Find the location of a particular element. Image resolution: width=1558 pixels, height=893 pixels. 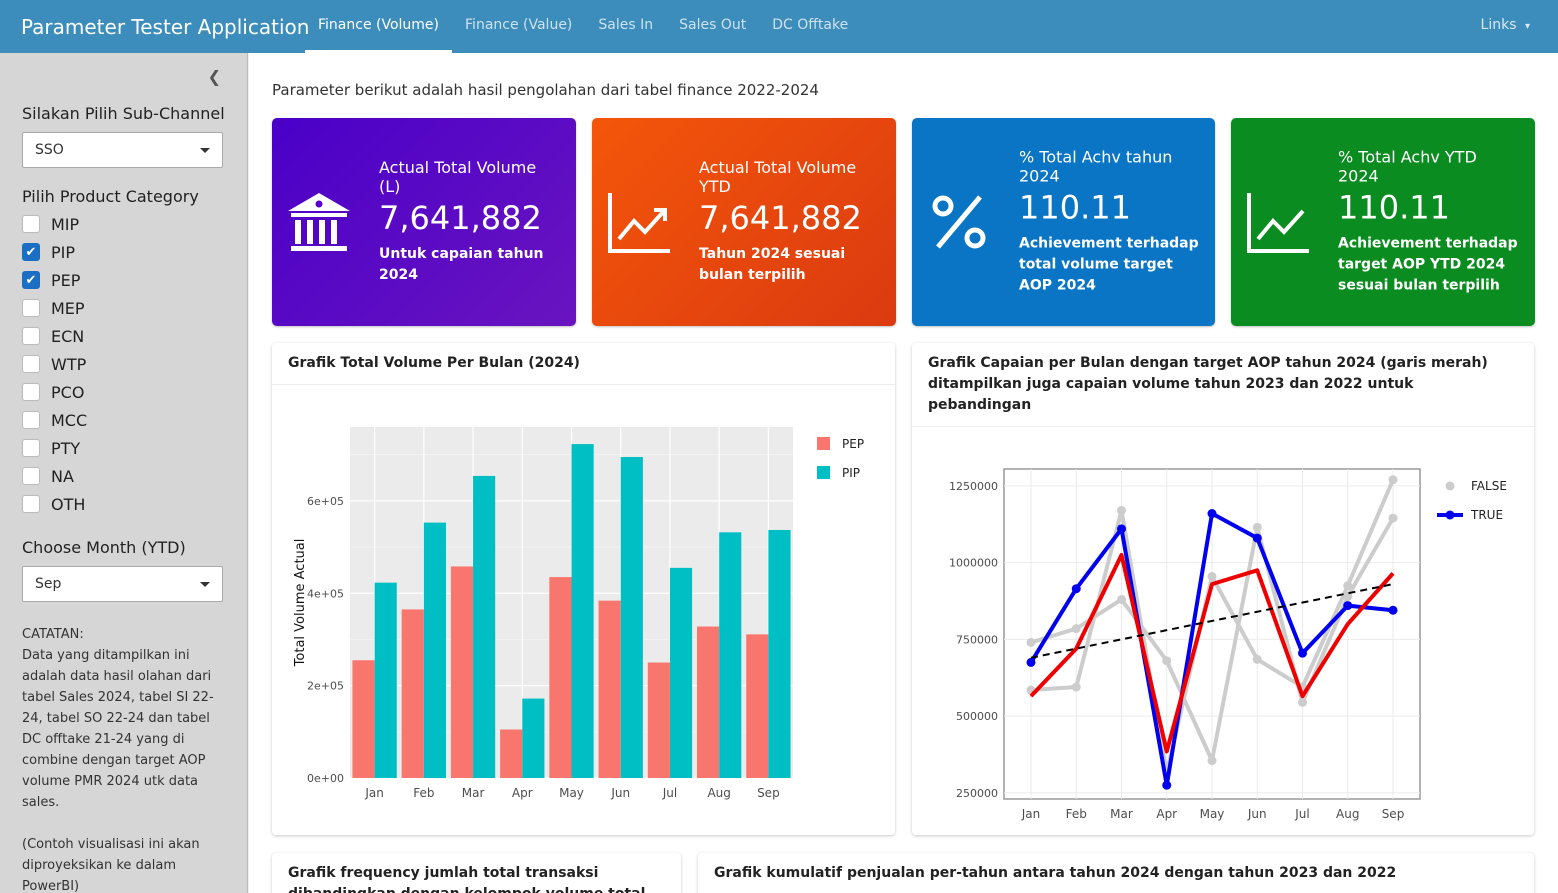

series-line is located at coordinates (1212, 653).